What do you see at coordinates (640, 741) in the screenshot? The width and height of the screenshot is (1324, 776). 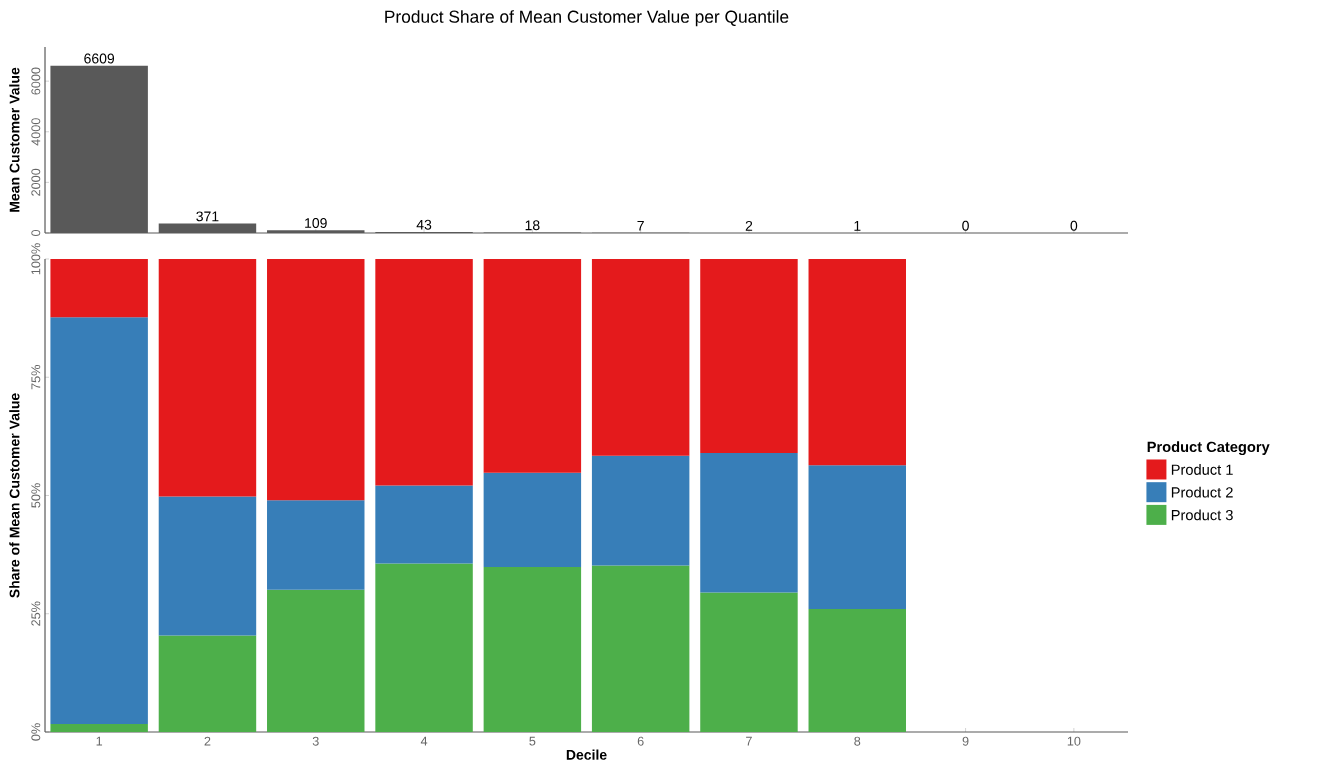 I see `x-tick-label: 6` at bounding box center [640, 741].